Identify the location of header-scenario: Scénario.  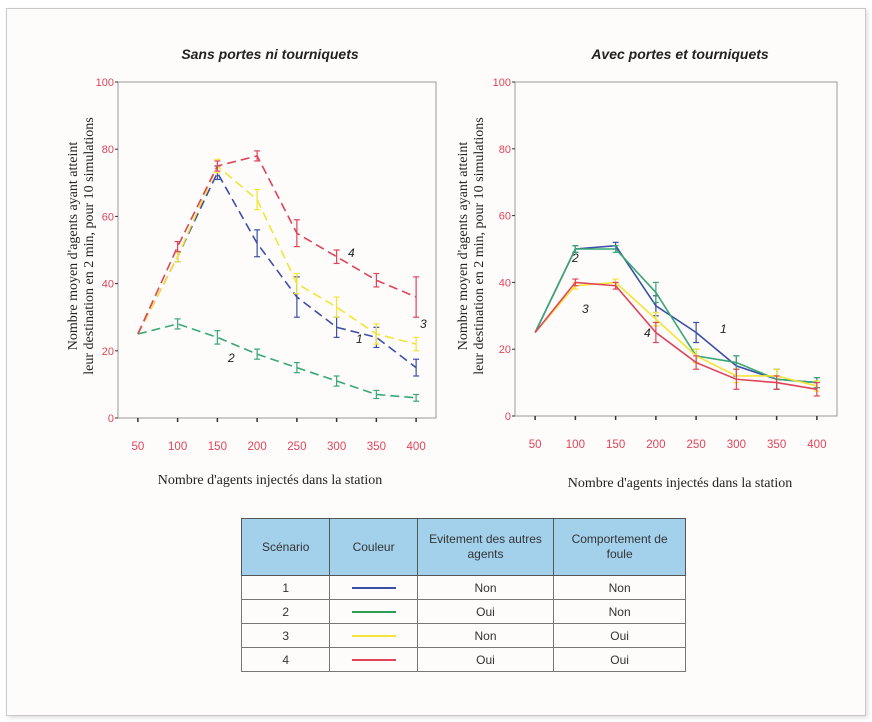
(285, 547).